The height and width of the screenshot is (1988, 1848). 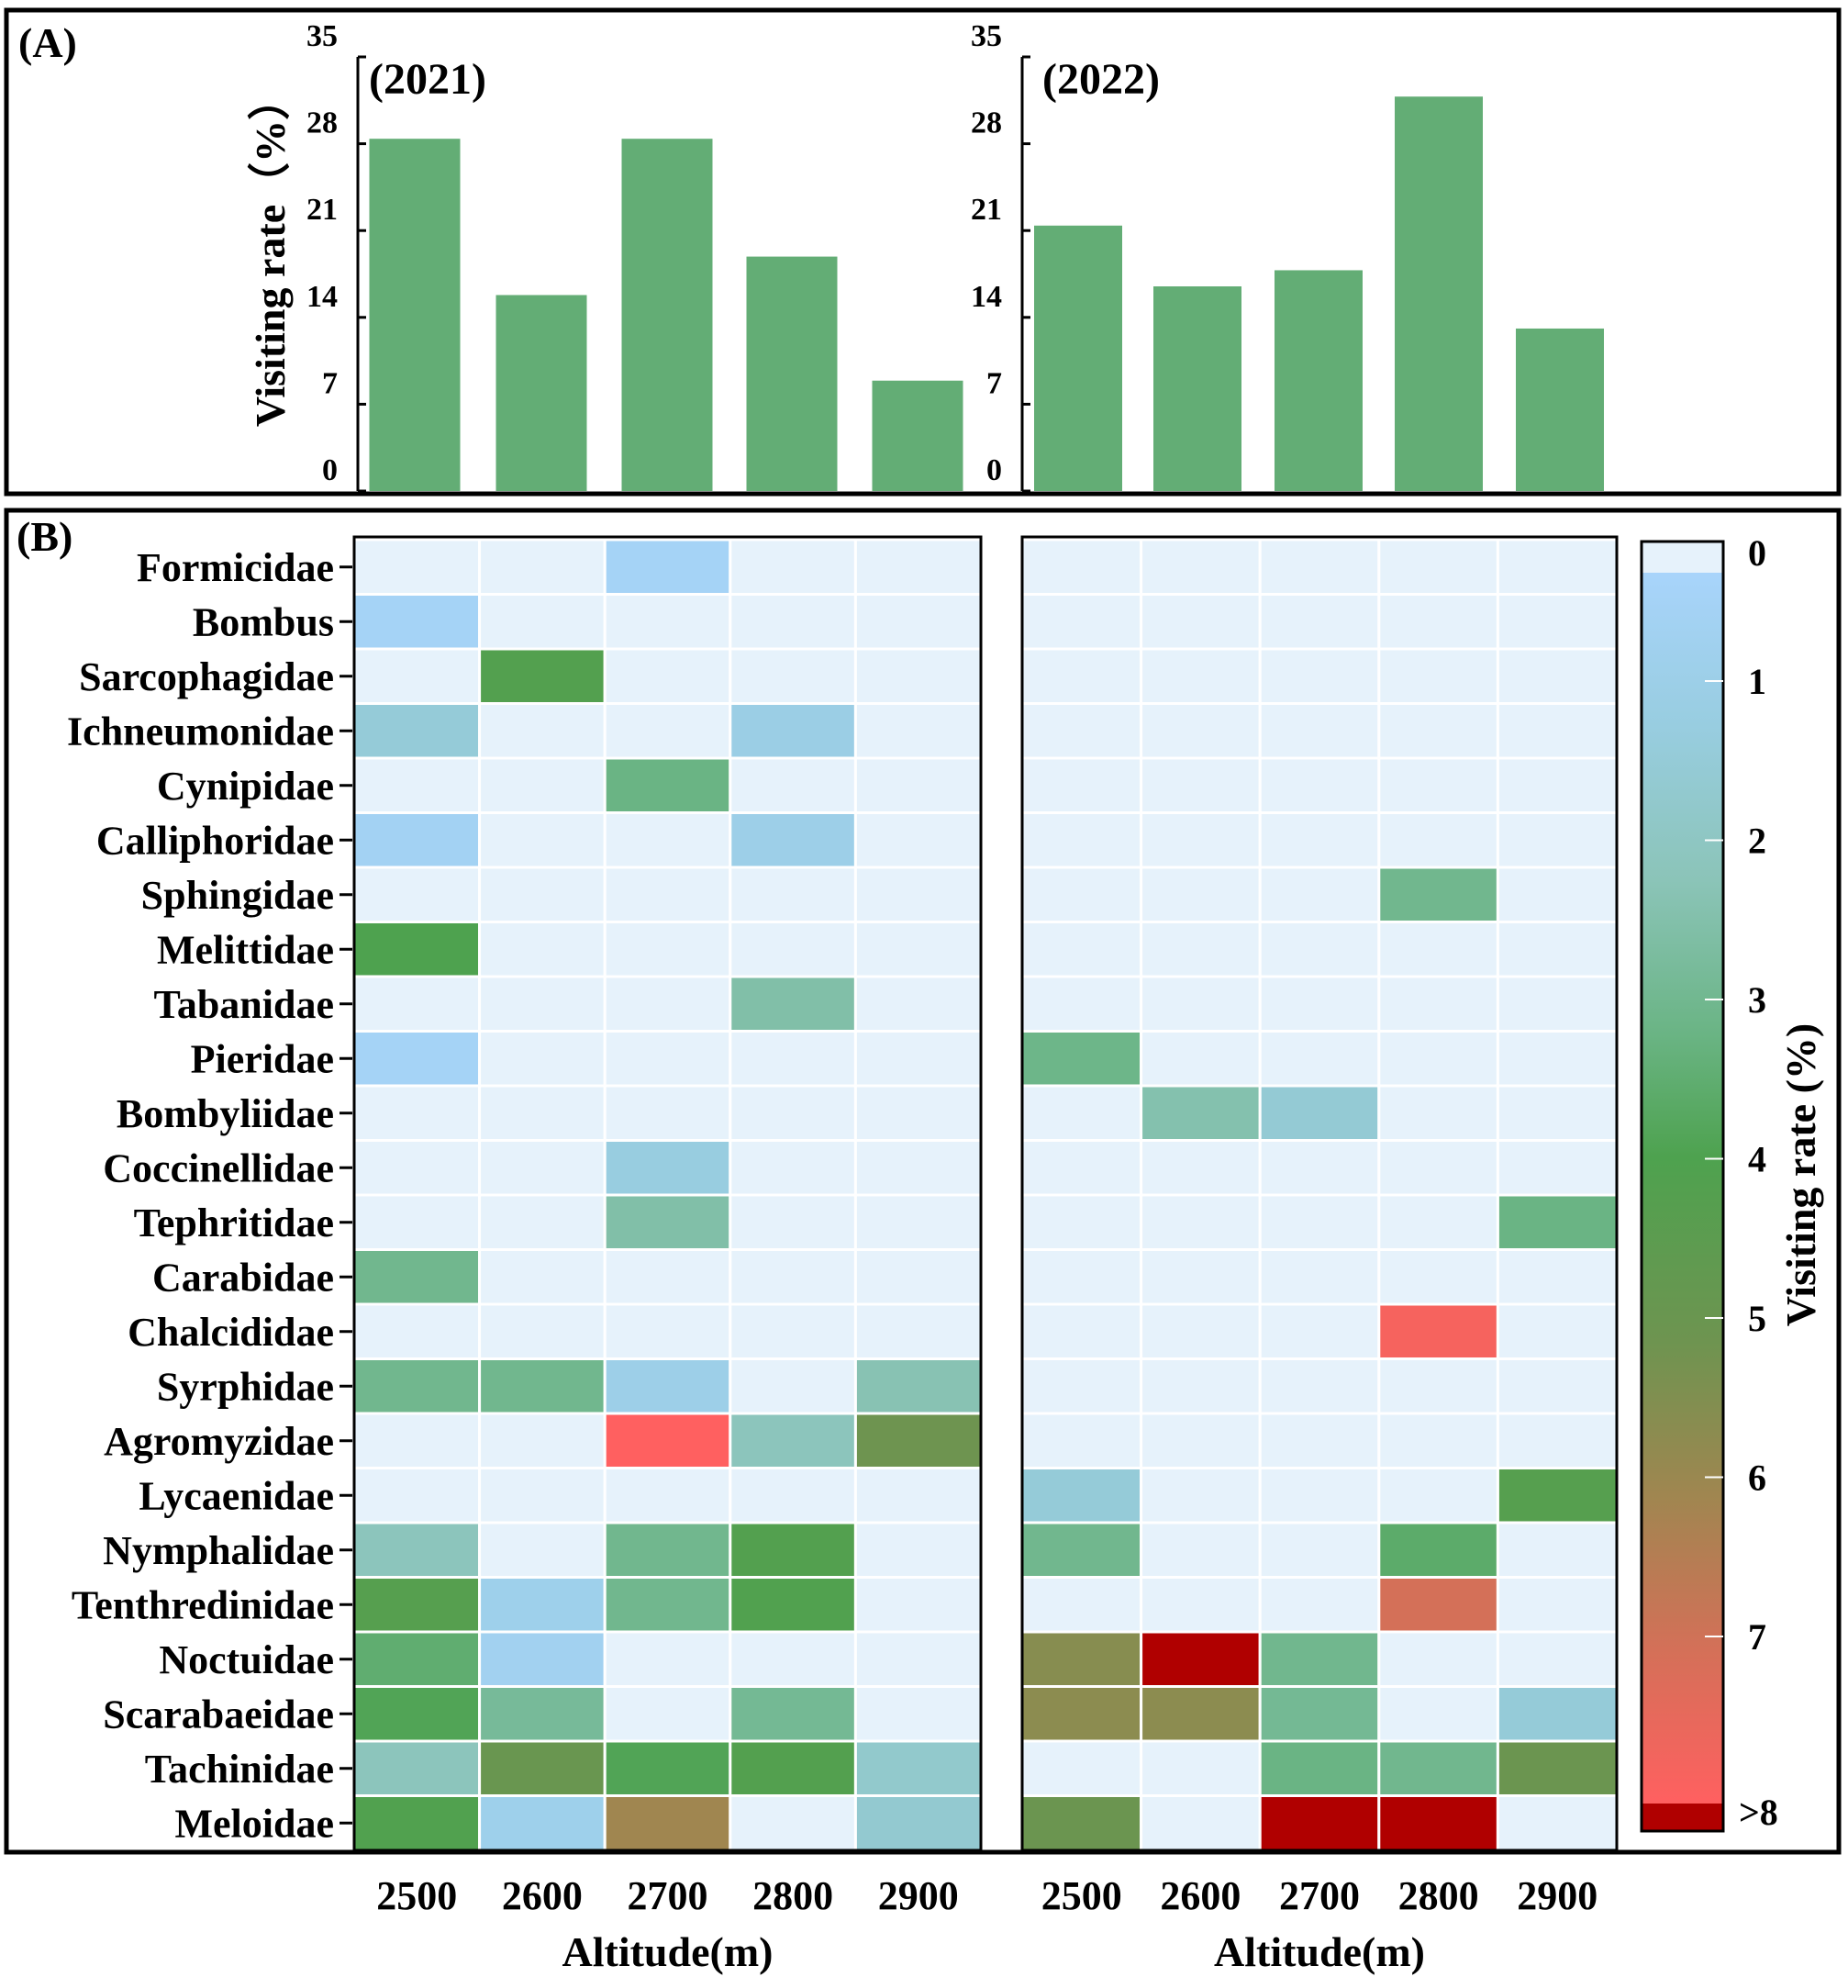 I want to click on bar-y-tick-label: 0, so click(x=330, y=470).